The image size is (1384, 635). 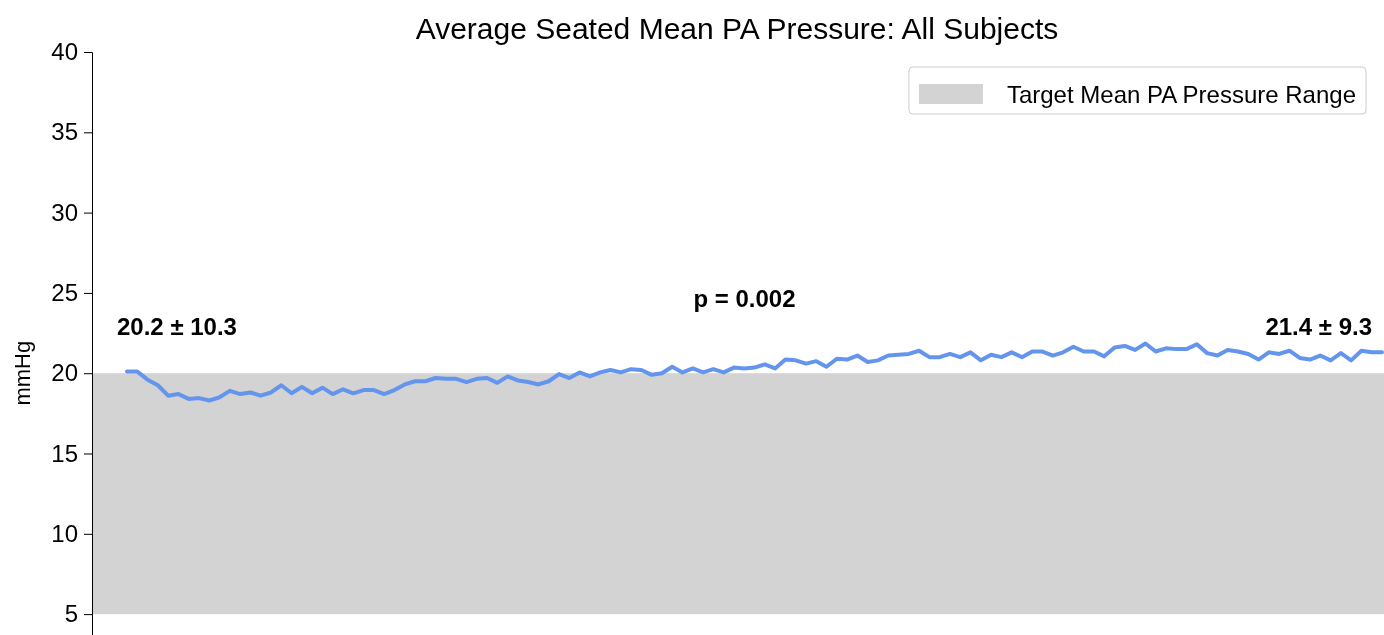 I want to click on y-axis-title: mmHg, so click(x=22, y=373).